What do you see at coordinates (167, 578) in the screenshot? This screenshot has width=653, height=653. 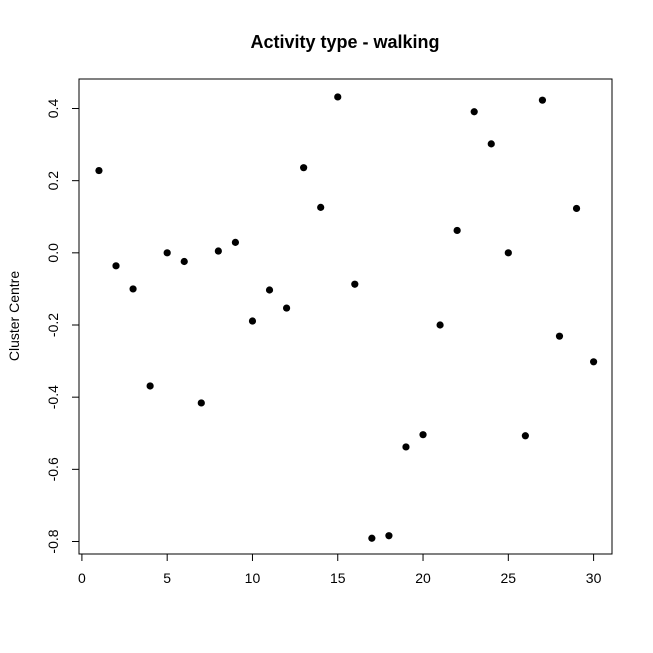 I see `x-tick-label: 5` at bounding box center [167, 578].